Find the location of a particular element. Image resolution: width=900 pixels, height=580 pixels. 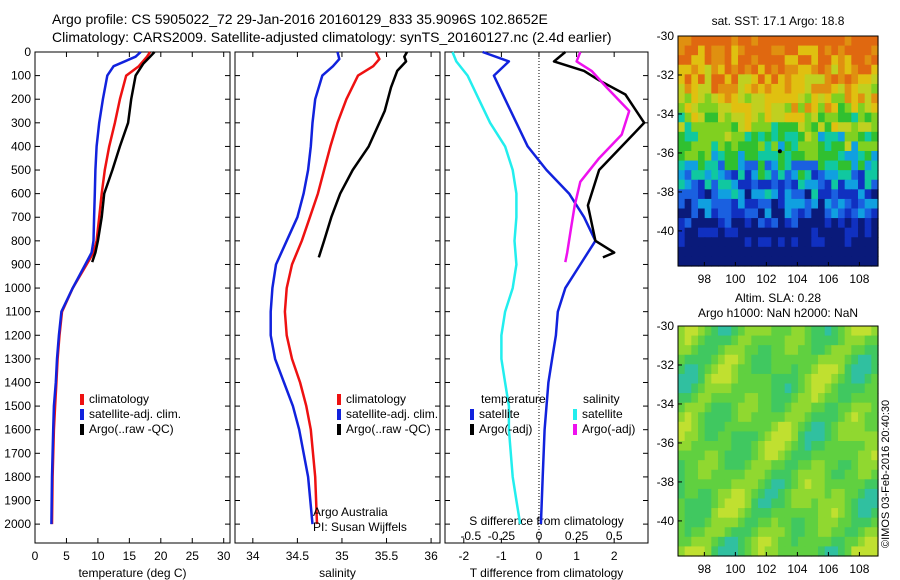

map-x-tick-label: 106 is located at coordinates (828, 569).